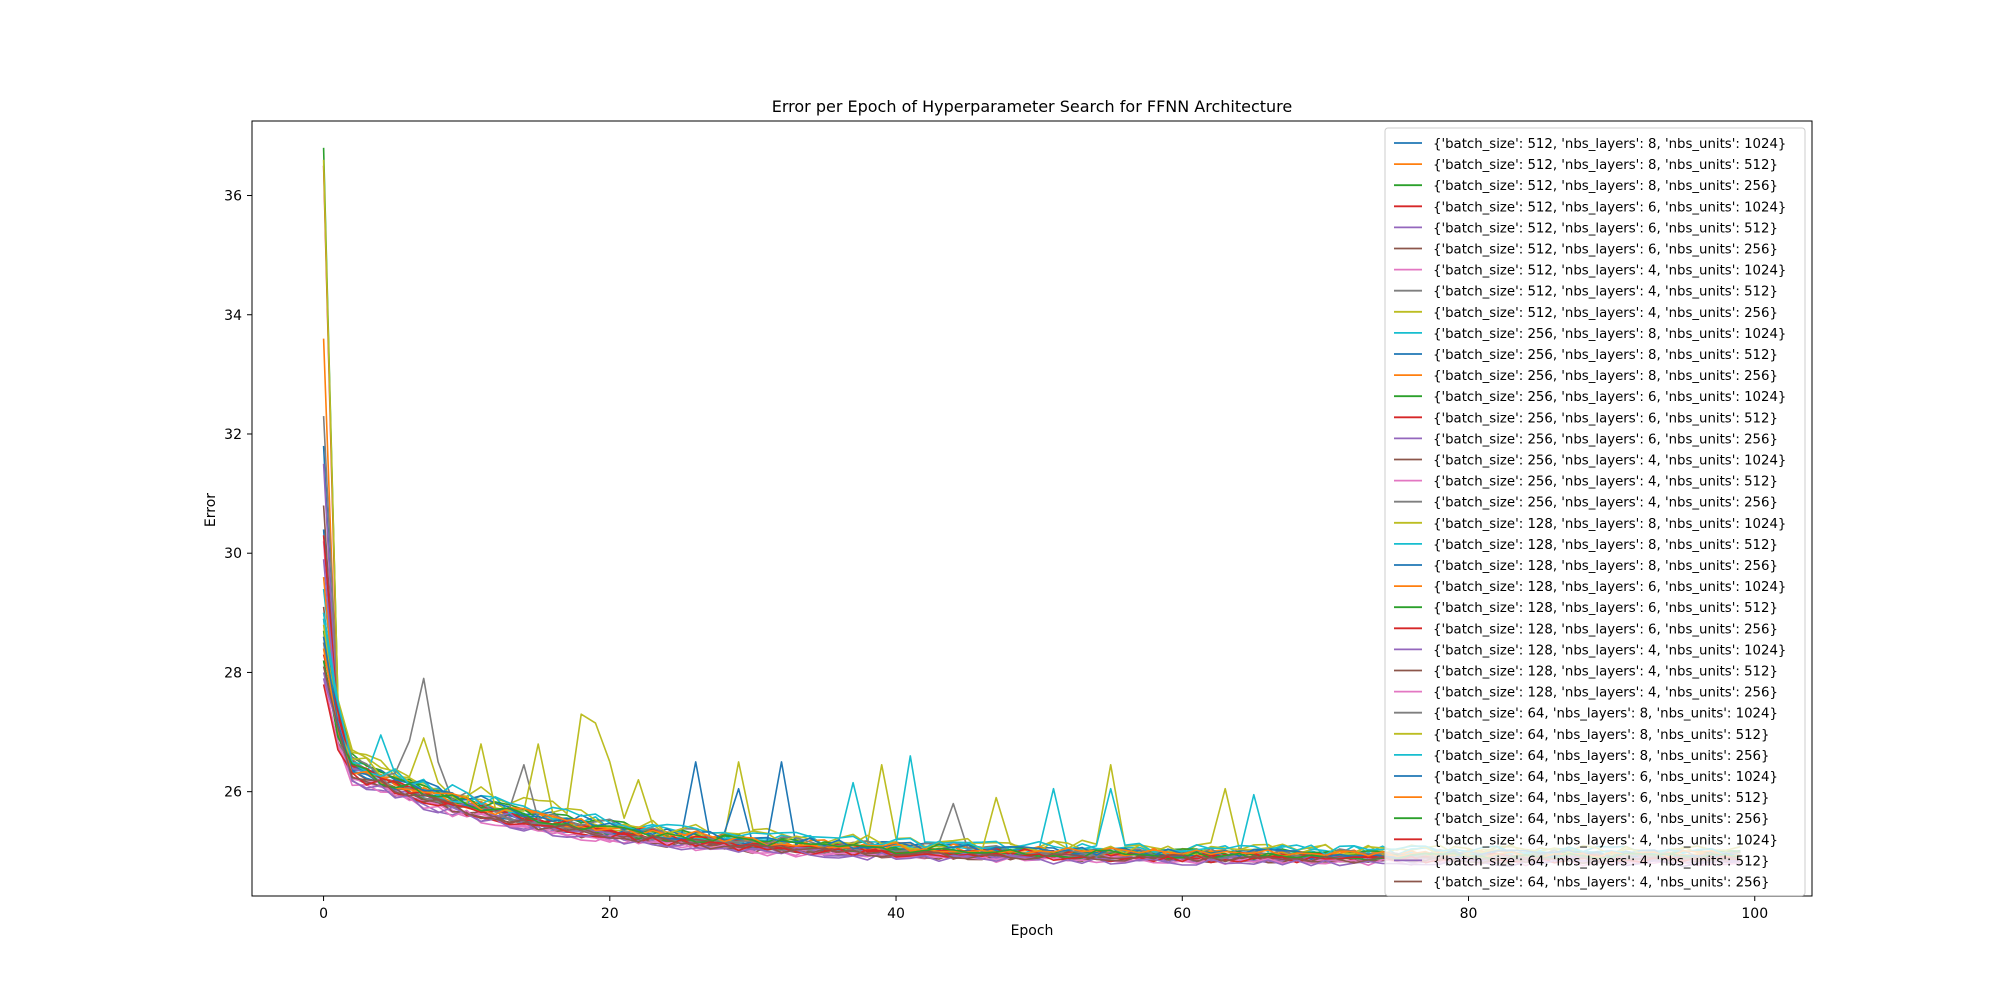 This screenshot has height=1000, width=2000. What do you see at coordinates (323, 914) in the screenshot?
I see `x-tick-label: 0` at bounding box center [323, 914].